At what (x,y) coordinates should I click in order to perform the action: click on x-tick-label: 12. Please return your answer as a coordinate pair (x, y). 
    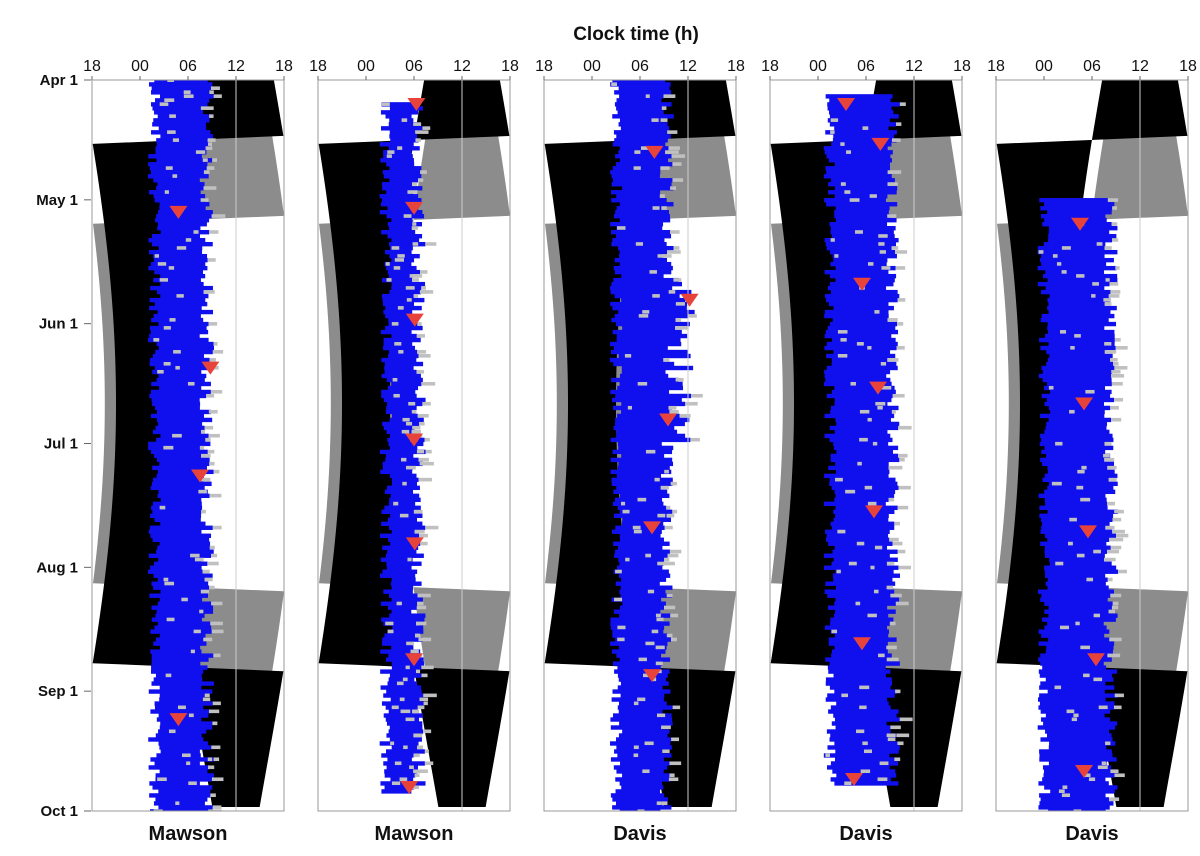
    Looking at the image, I should click on (688, 66).